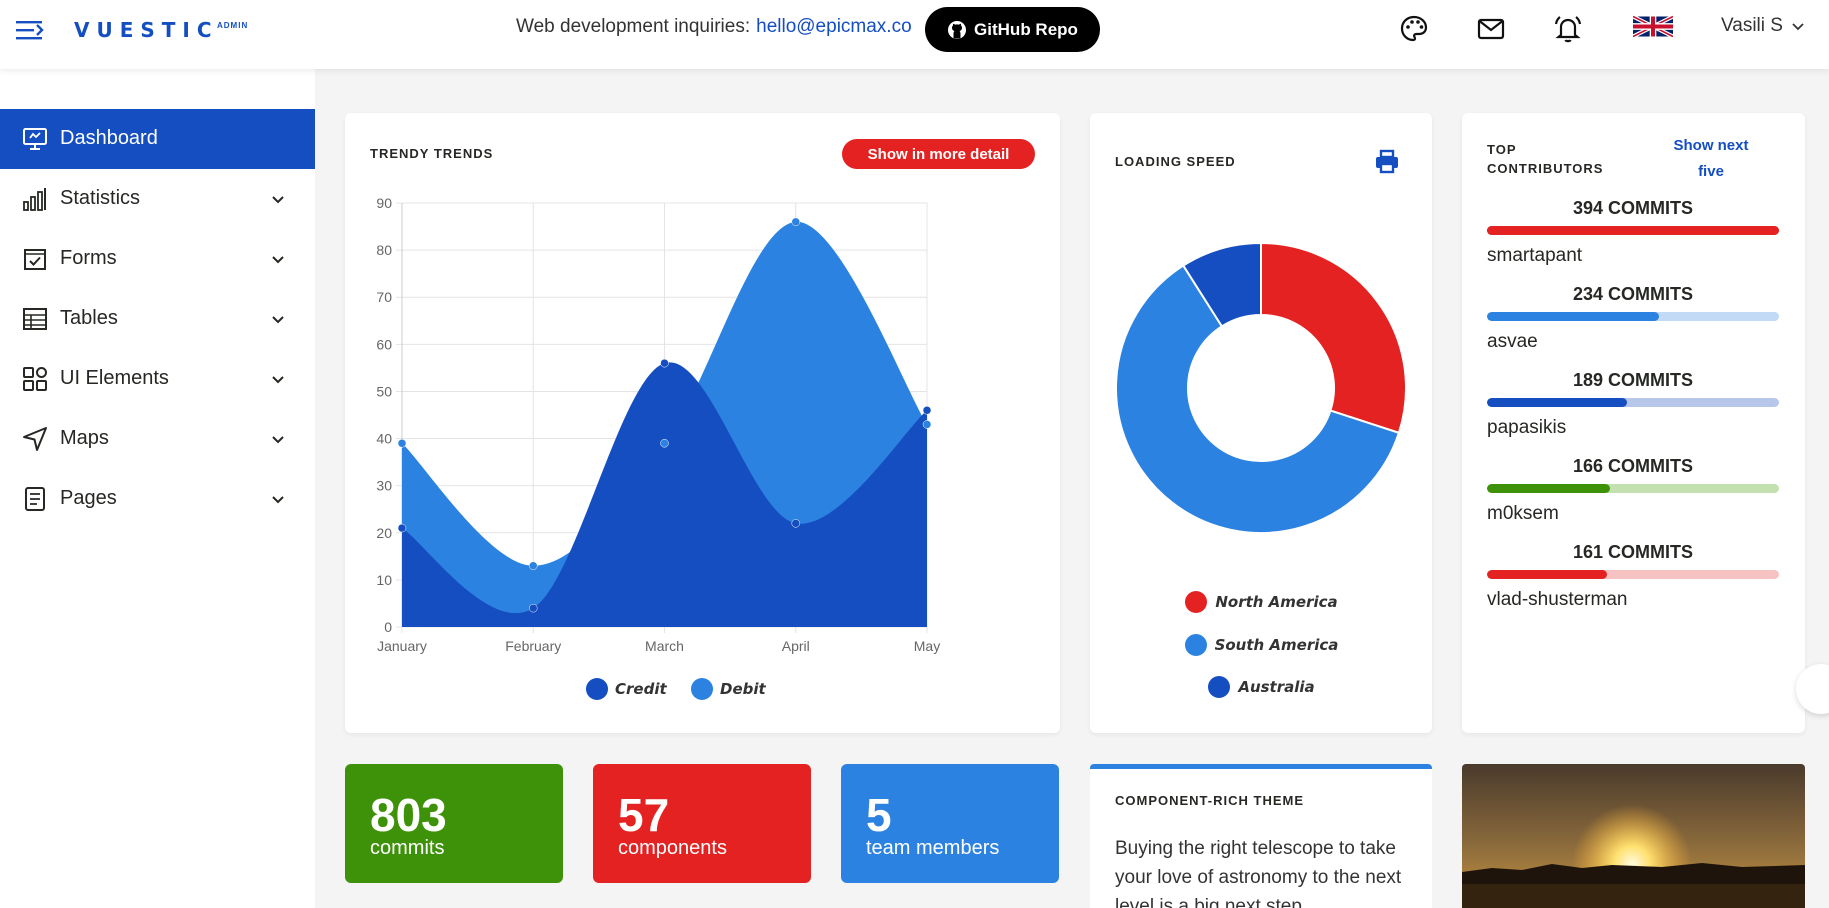 The image size is (1829, 908). Describe the element at coordinates (1261, 645) in the screenshot. I see `legend-item-south-america: South America` at that location.